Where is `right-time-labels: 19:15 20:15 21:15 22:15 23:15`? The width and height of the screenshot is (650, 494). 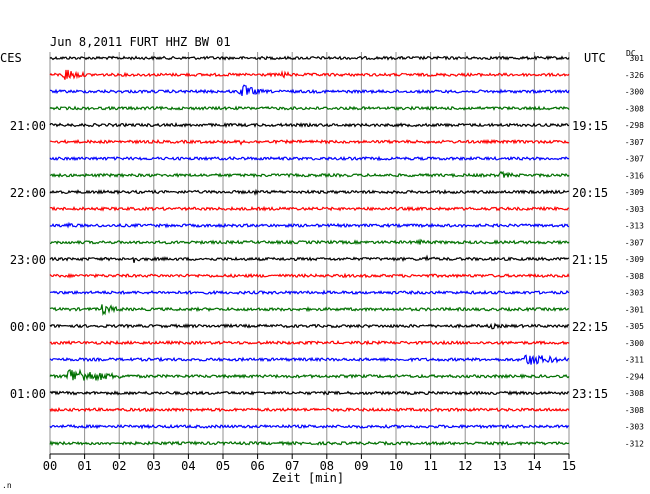
right-time-labels: 19:15 20:15 21:15 22:15 23:15 is located at coordinates (590, 260).